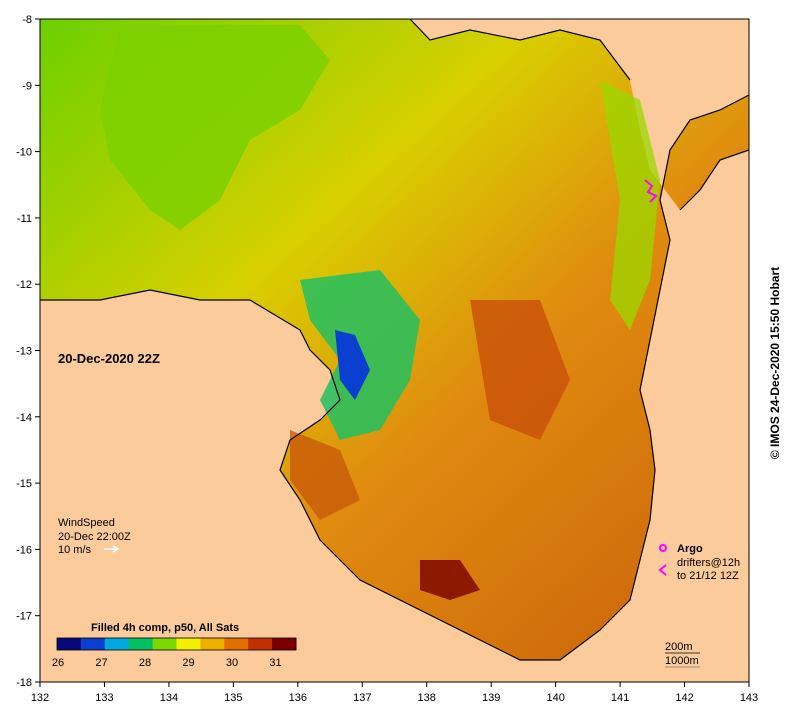 The width and height of the screenshot is (791, 721). I want to click on contour-1000-label: 1000m, so click(682, 661).